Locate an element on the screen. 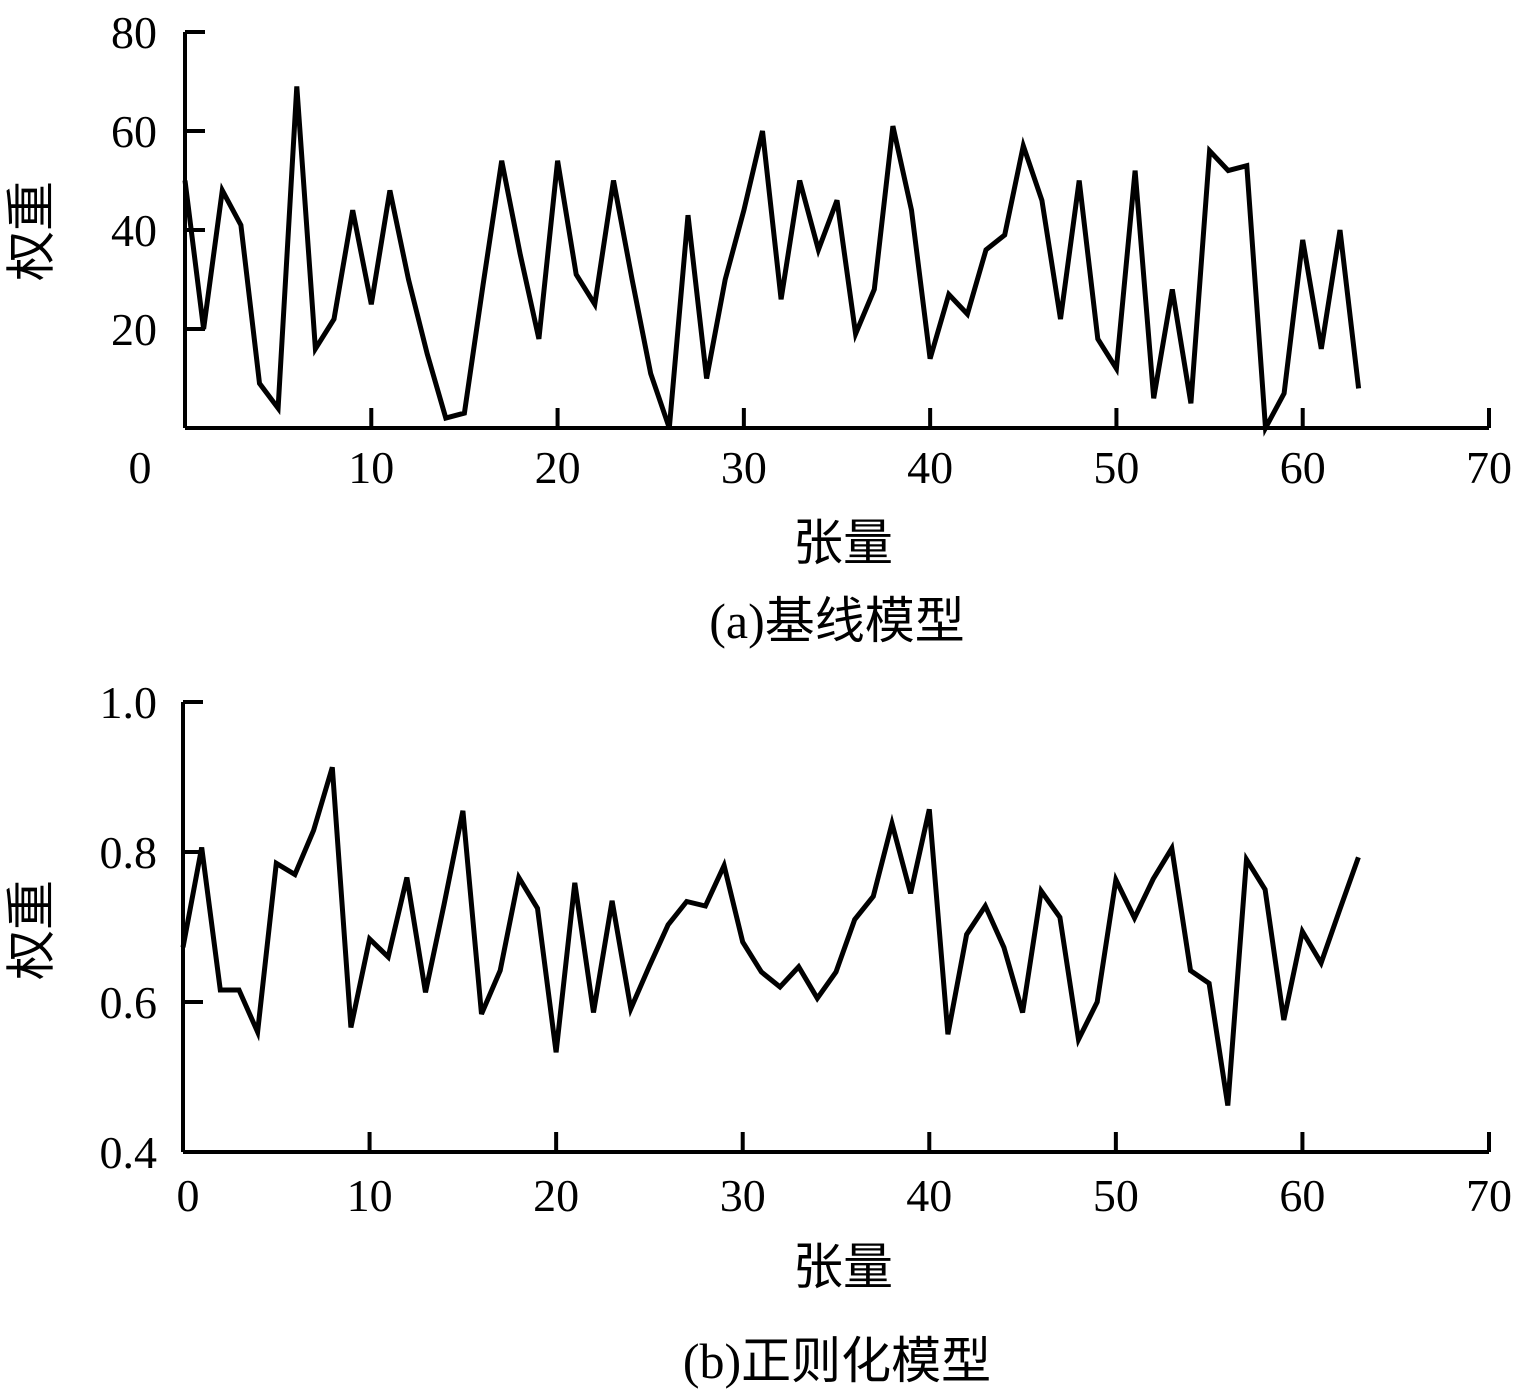  chart-caption: (a)基线模型 is located at coordinates (837, 621).